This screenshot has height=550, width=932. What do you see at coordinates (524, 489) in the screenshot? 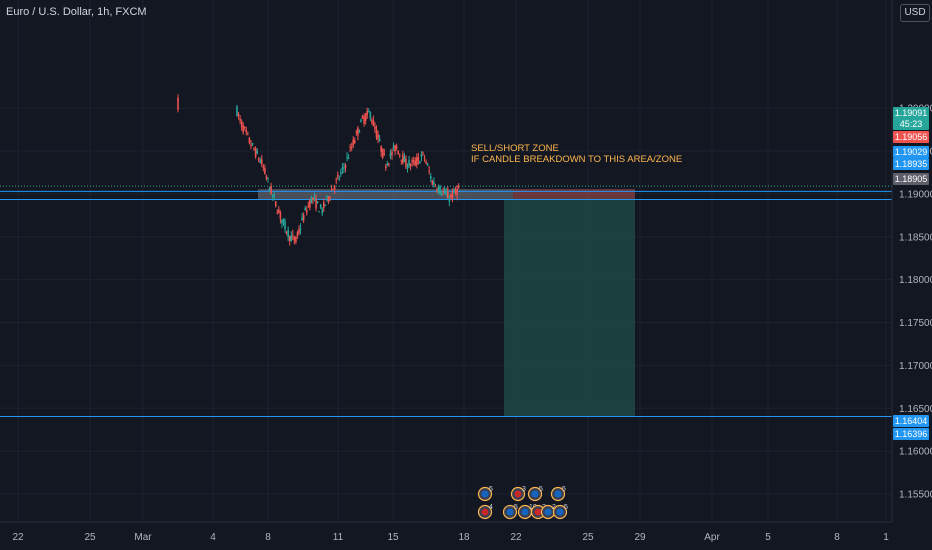
I see `event-count-label: 3` at bounding box center [524, 489].